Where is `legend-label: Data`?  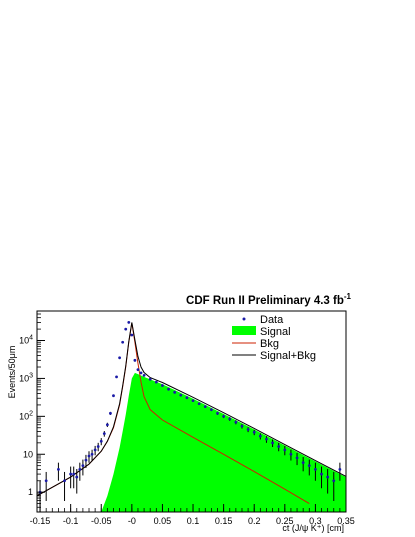
legend-label: Data is located at coordinates (272, 320).